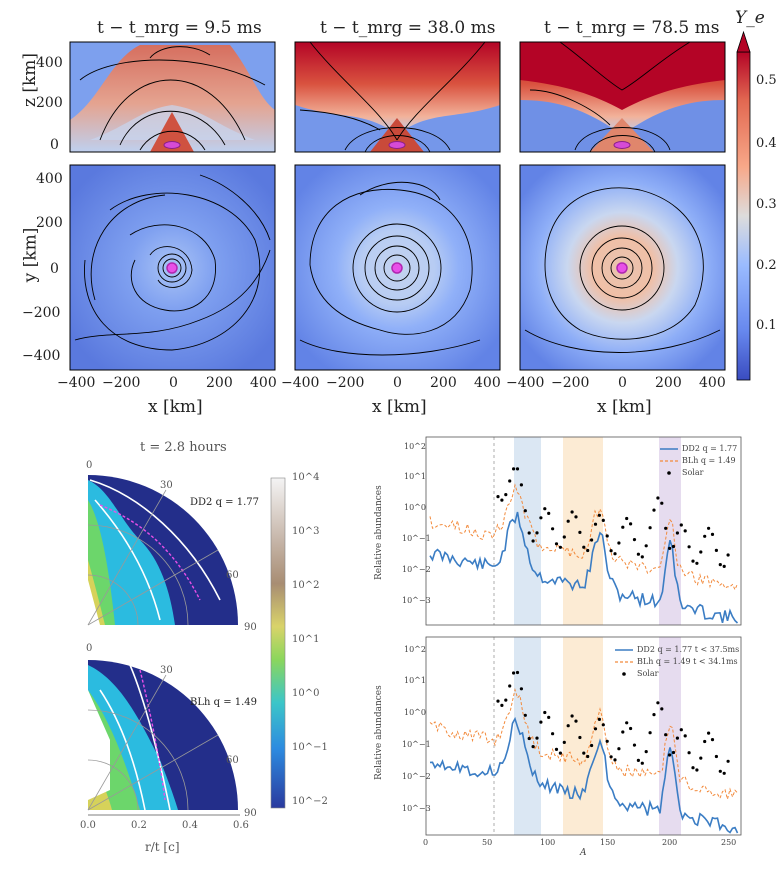  Describe the element at coordinates (710, 448) in the screenshot. I see `legend-dd2: DD2 q = 1.77` at that location.